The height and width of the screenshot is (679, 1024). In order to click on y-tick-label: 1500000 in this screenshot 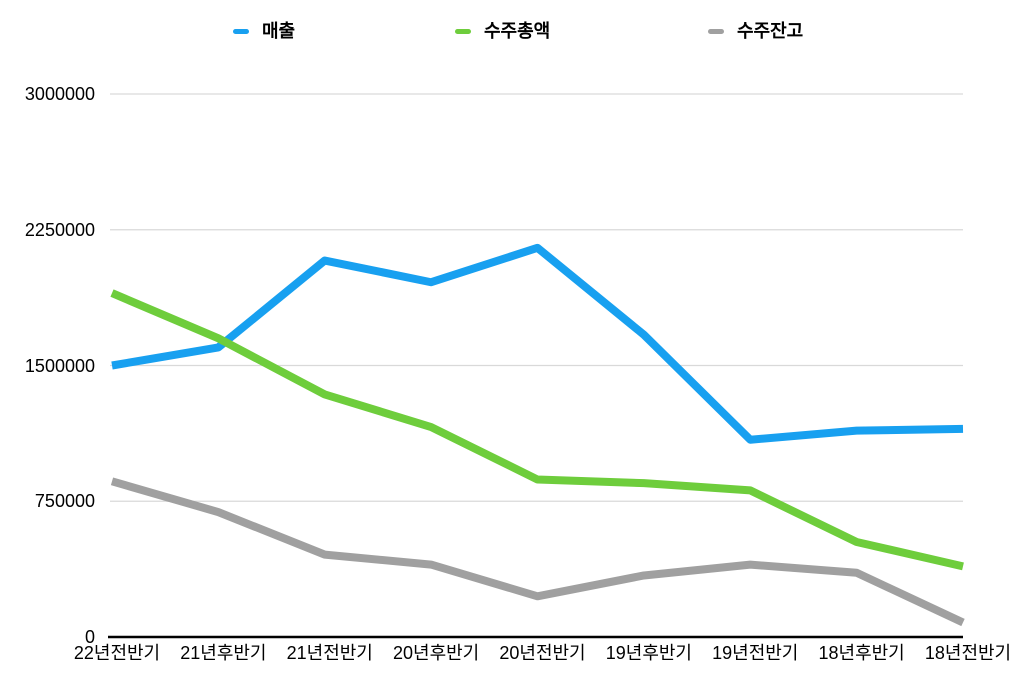, I will do `click(59, 365)`.